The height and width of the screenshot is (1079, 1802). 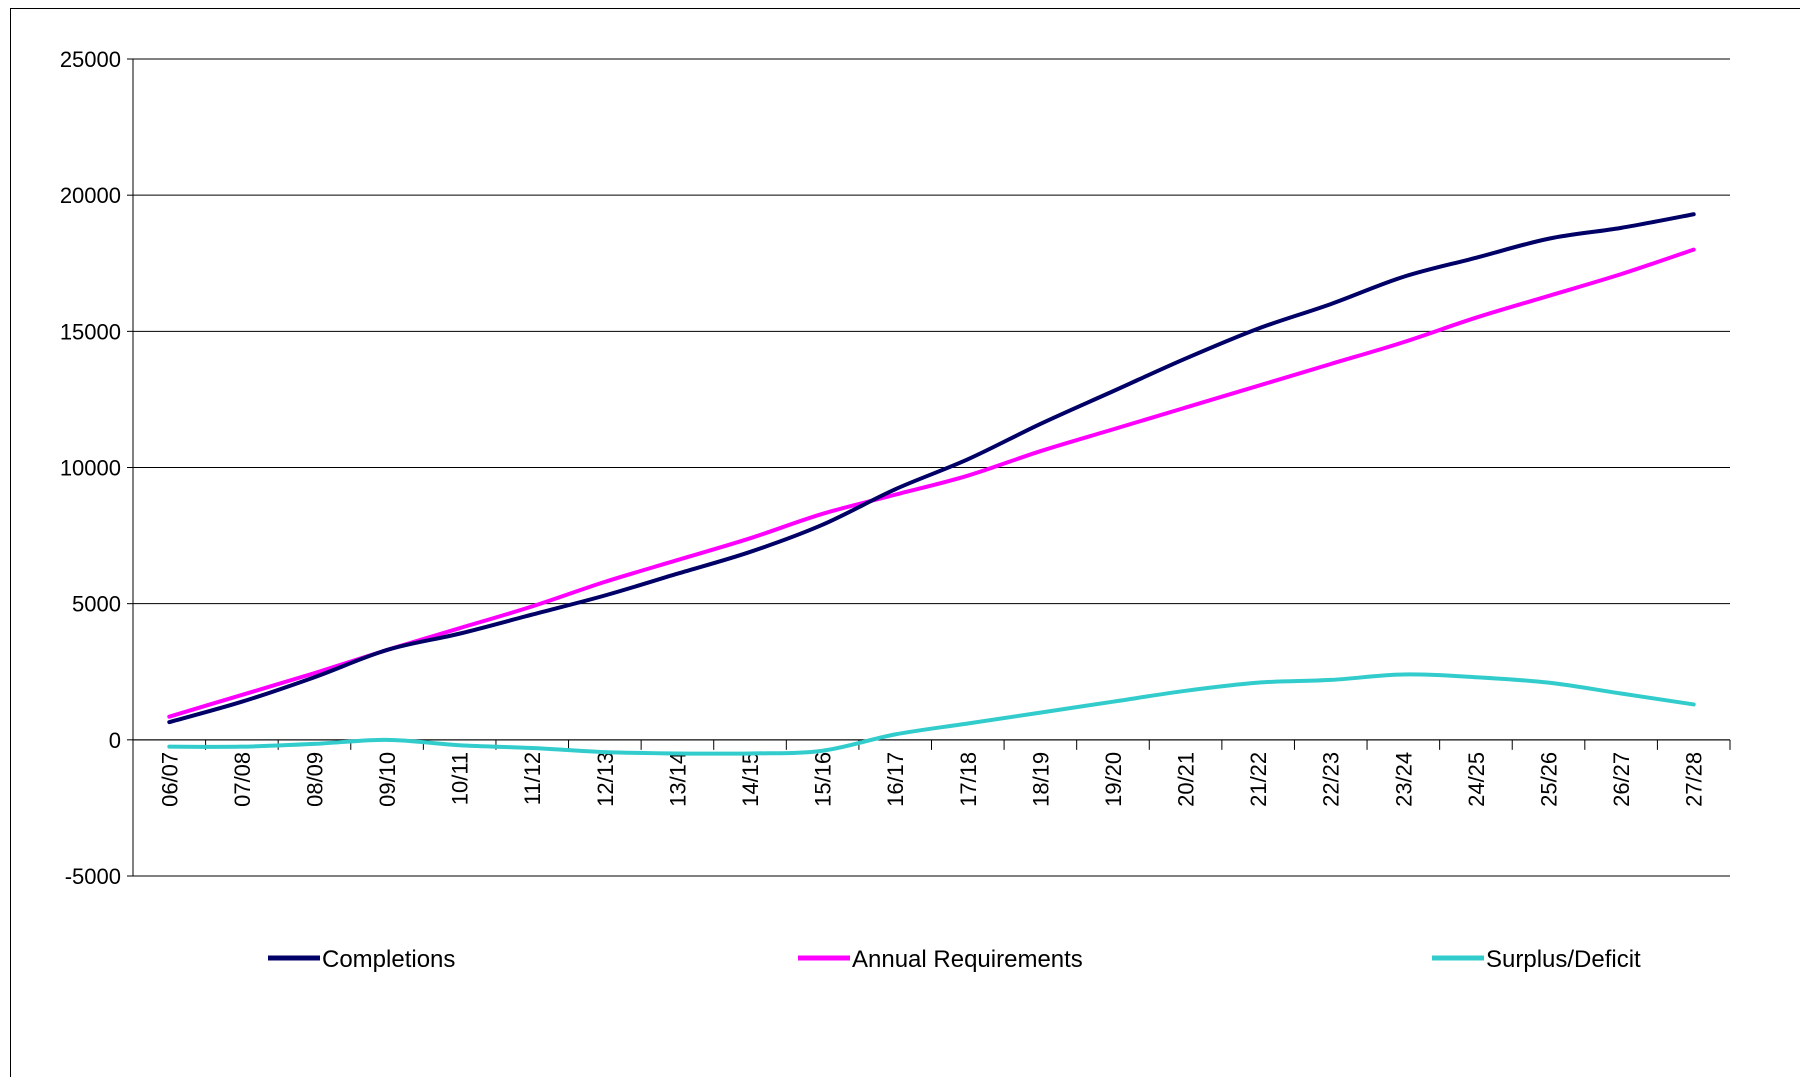 I want to click on x-tick-label: 23/24, so click(x=1403, y=779).